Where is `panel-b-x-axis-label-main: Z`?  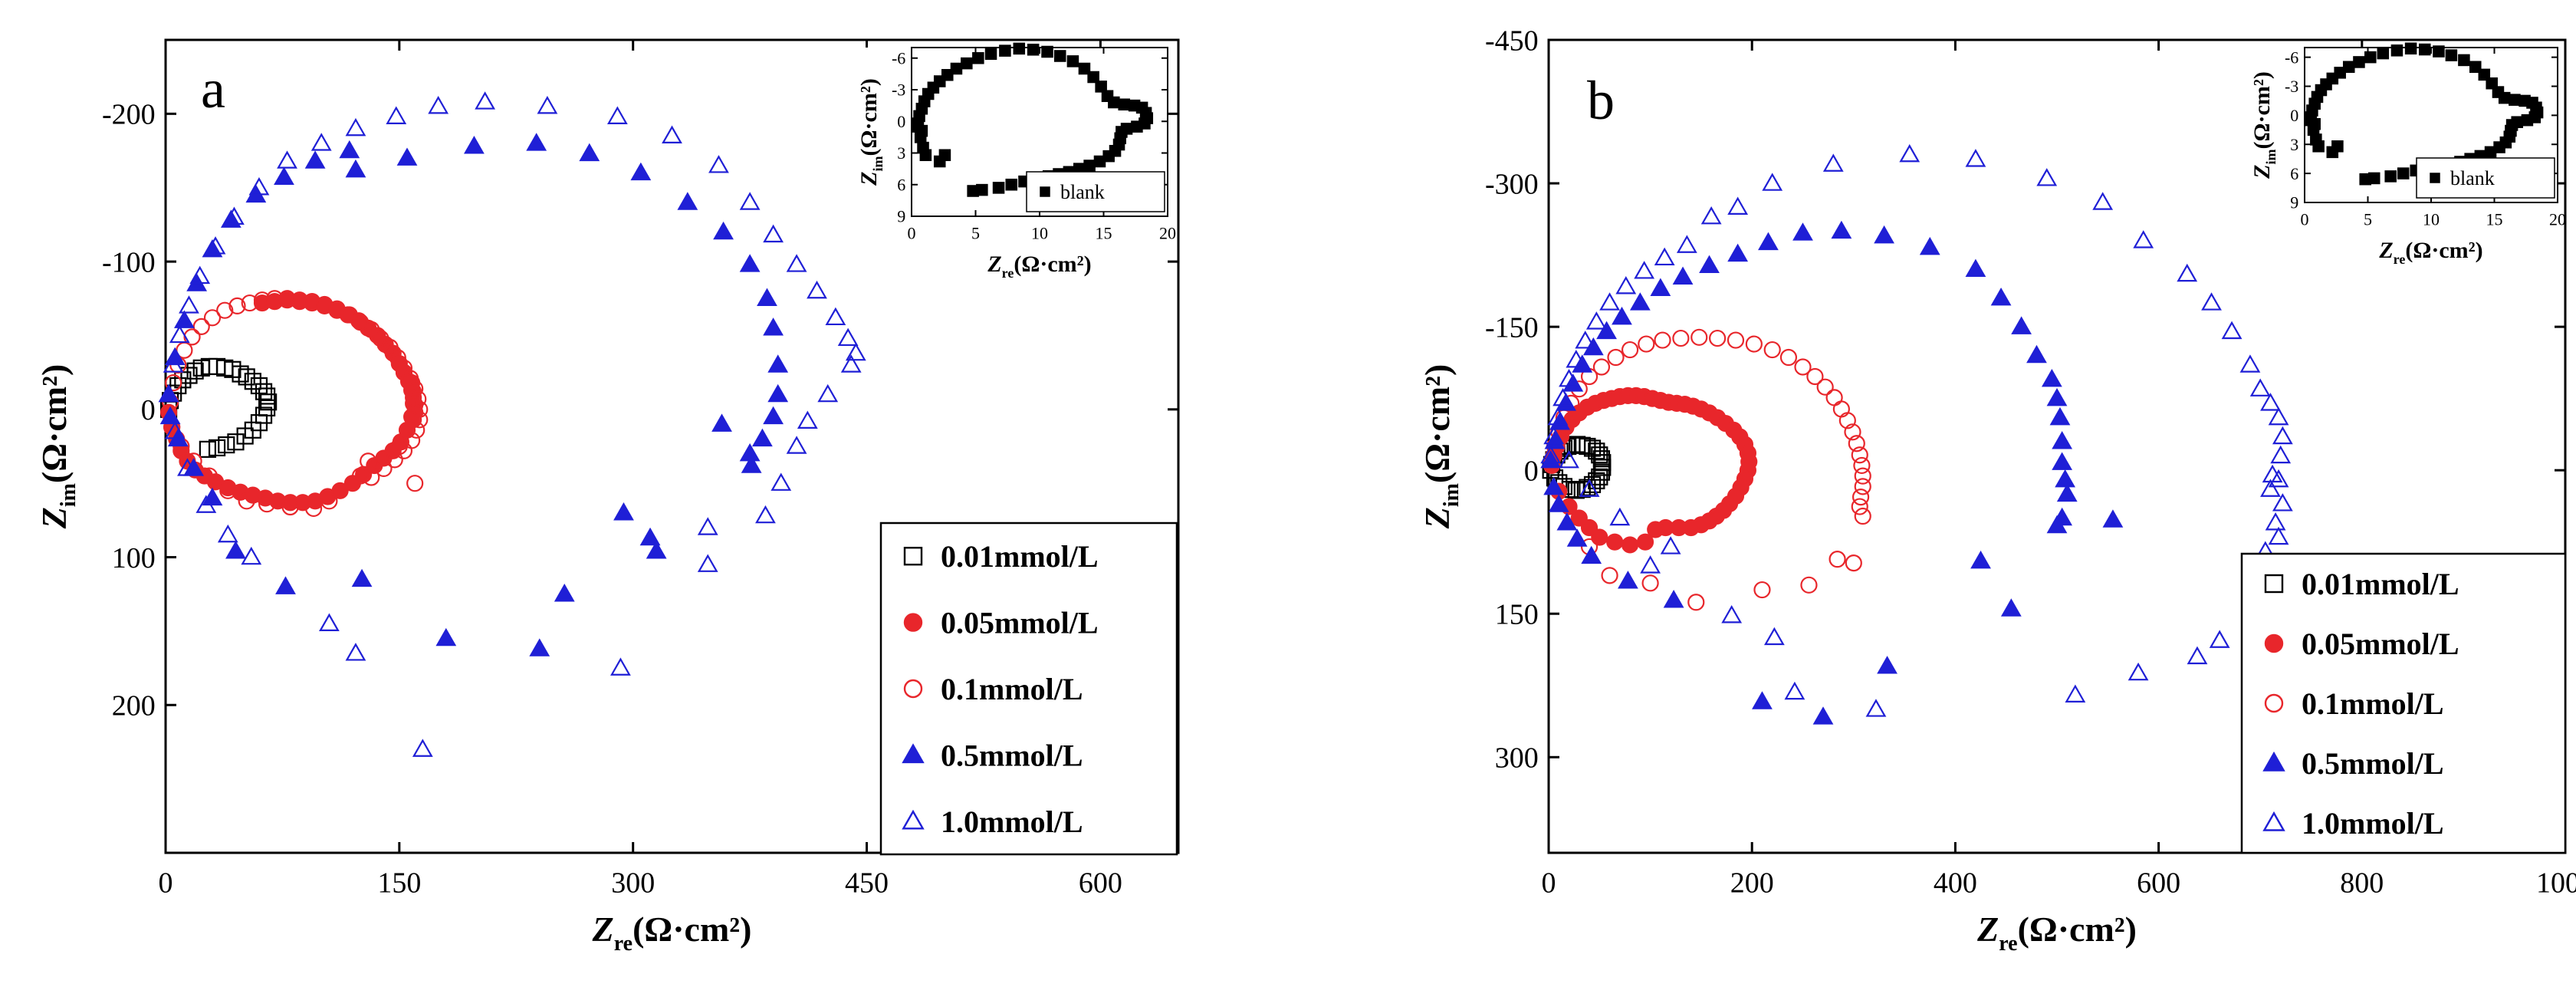 panel-b-x-axis-label-main: Z is located at coordinates (1987, 929).